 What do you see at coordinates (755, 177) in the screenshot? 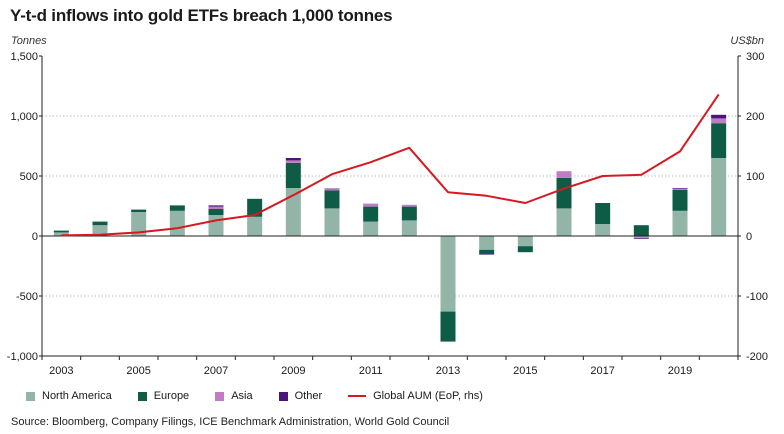
I see `right-tick-label: 100` at bounding box center [755, 177].